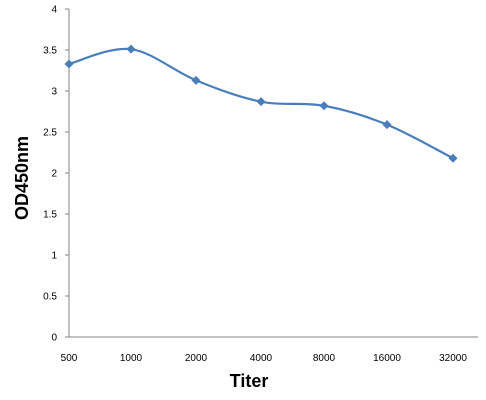 Image resolution: width=486 pixels, height=400 pixels. I want to click on x-tick-label: 8000, so click(324, 358).